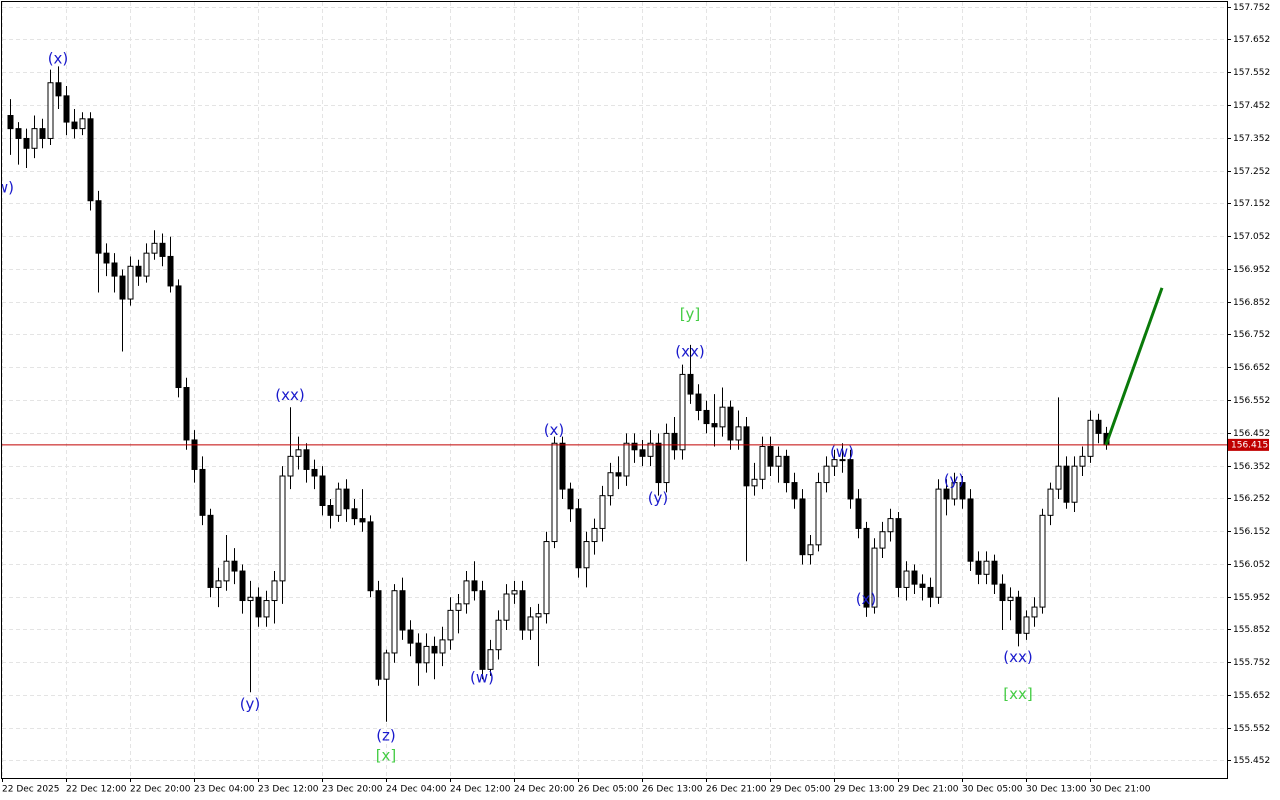 The width and height of the screenshot is (1280, 800). Describe the element at coordinates (1251, 237) in the screenshot. I see `y-tick-label: 157.052` at that location.